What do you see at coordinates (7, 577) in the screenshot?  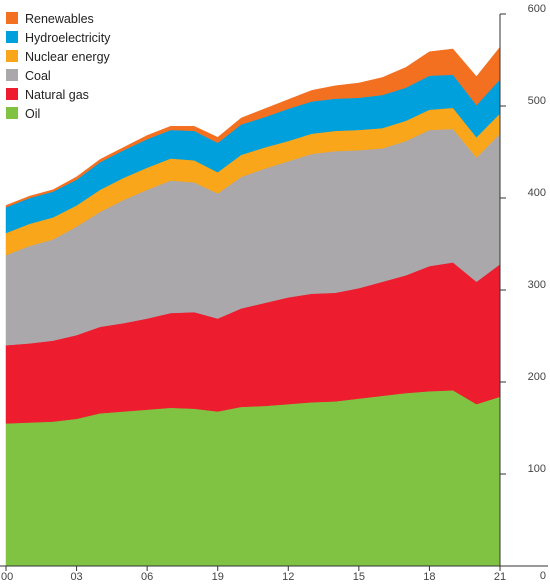 I see `x-tick-label: 00` at bounding box center [7, 577].